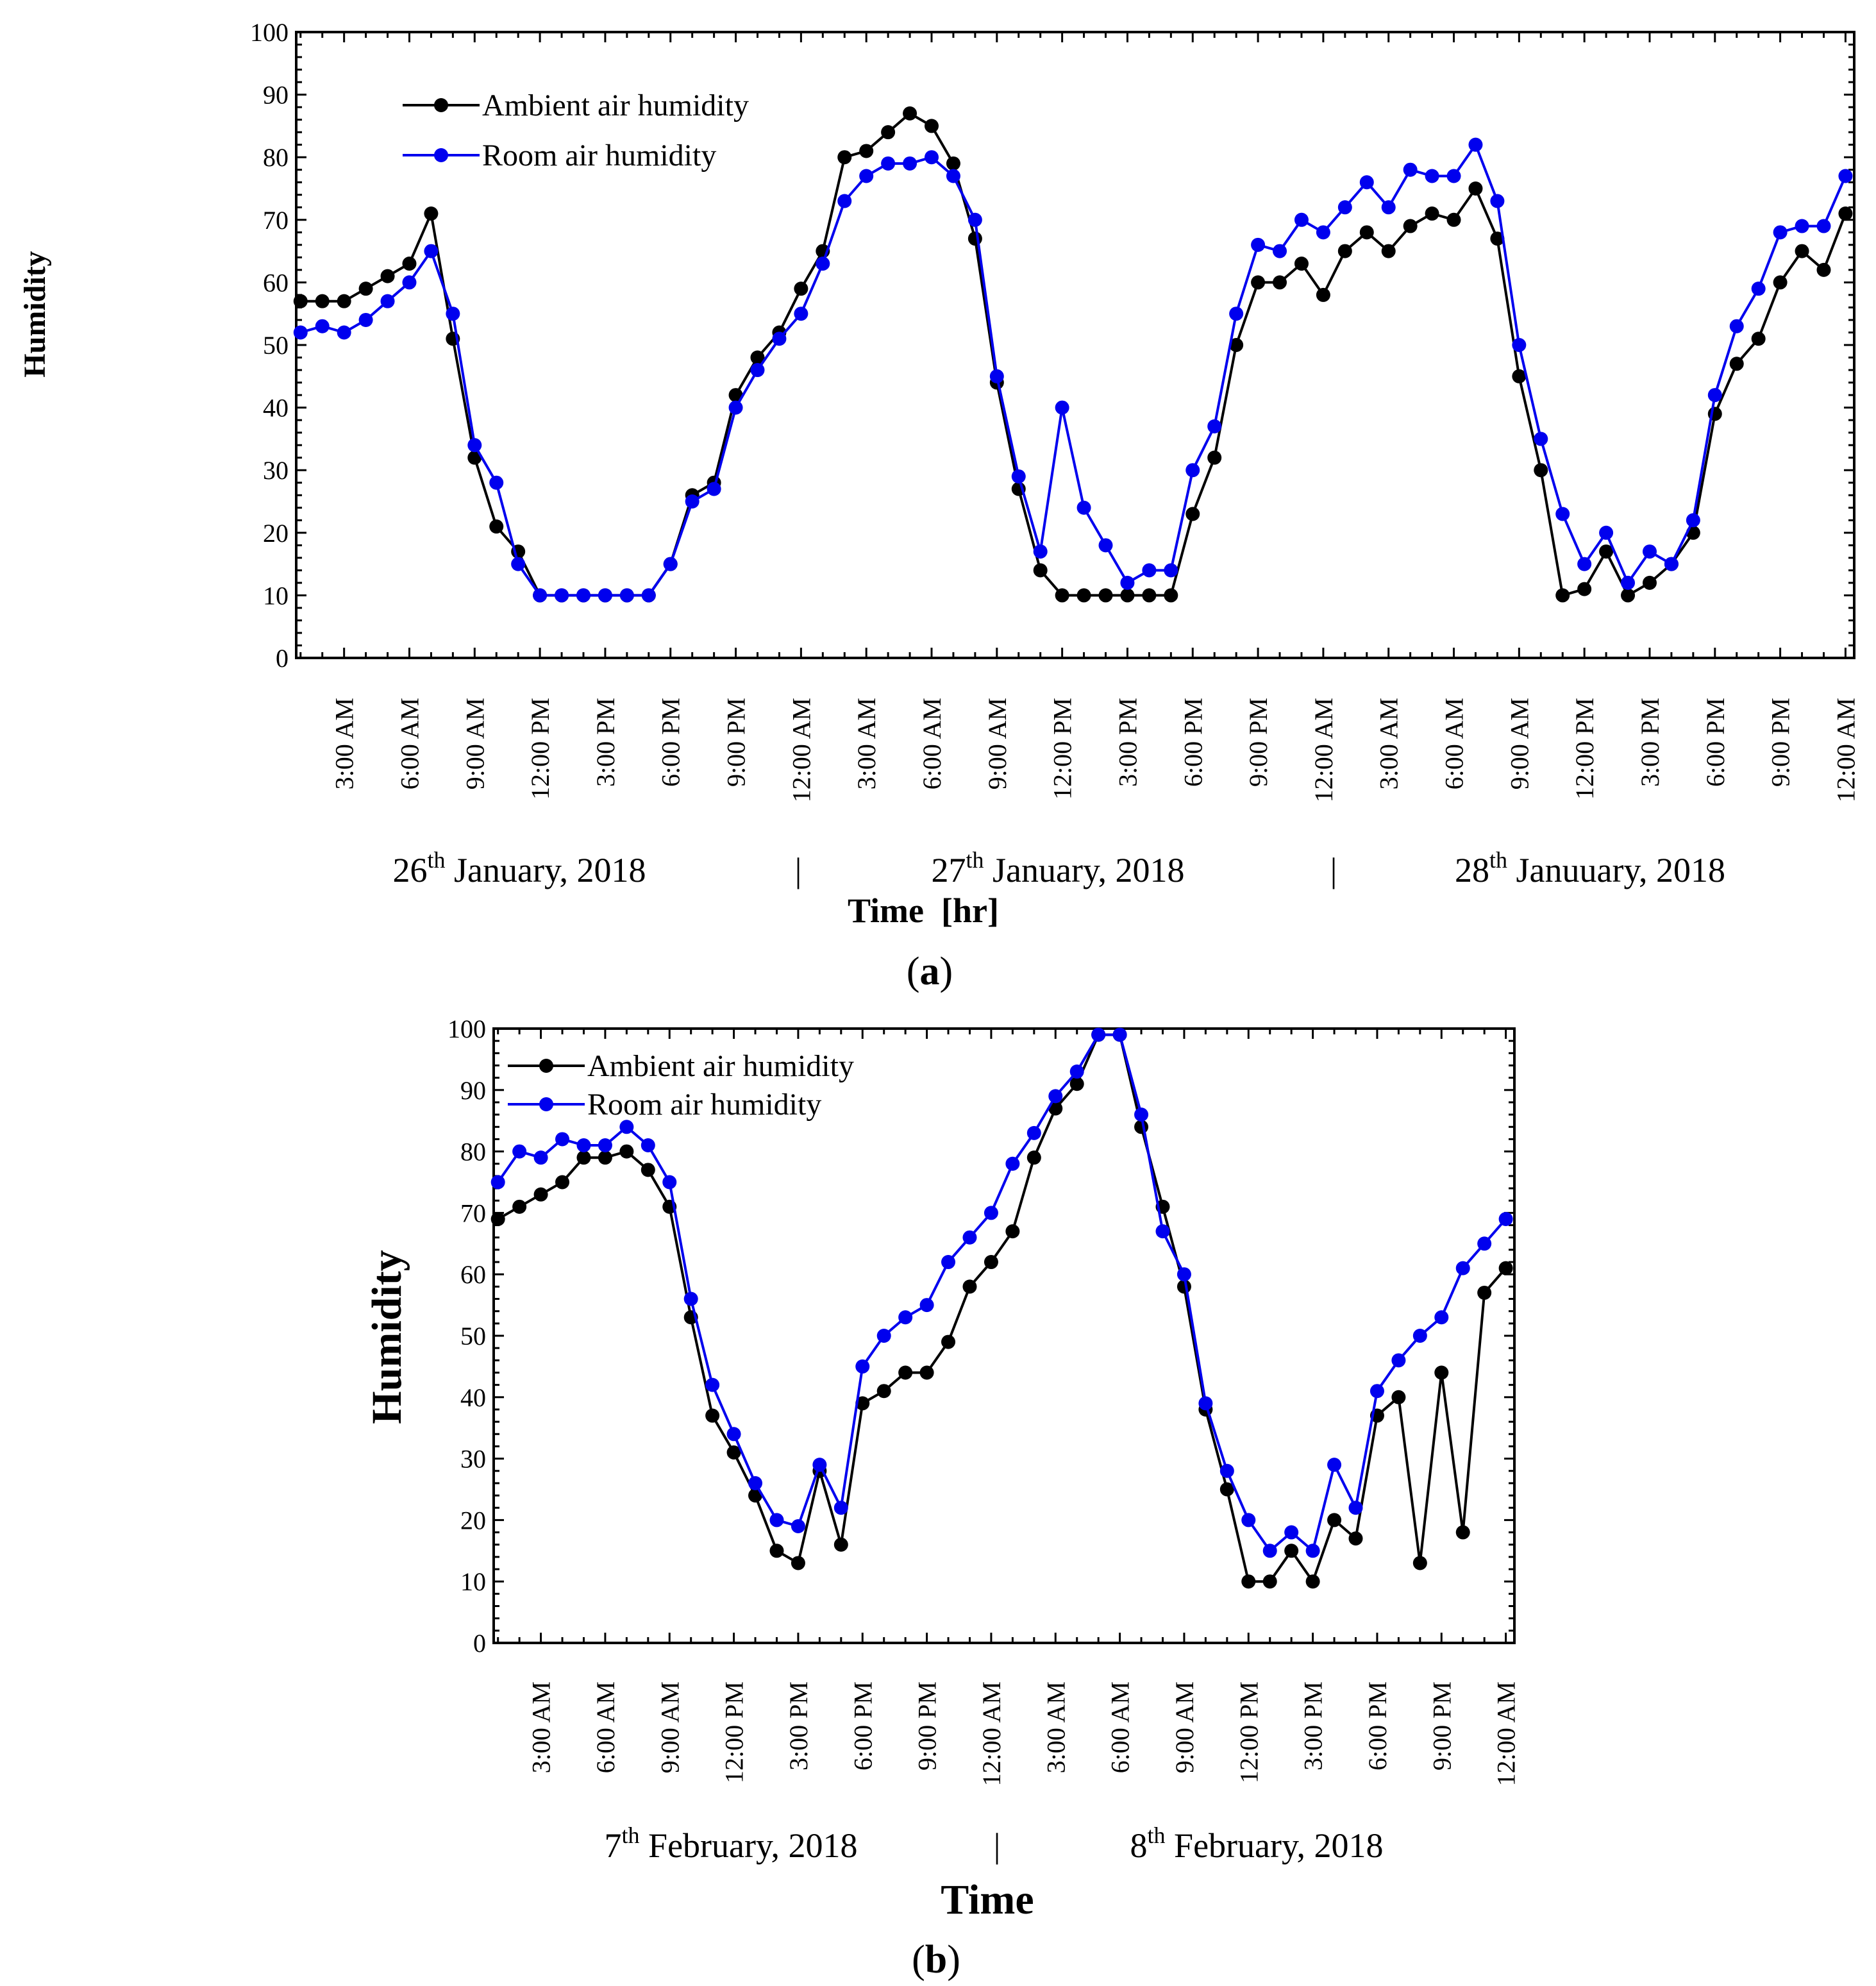 This screenshot has height=1986, width=1876. I want to click on panel-b-ylabel: Humidity, so click(387, 1337).